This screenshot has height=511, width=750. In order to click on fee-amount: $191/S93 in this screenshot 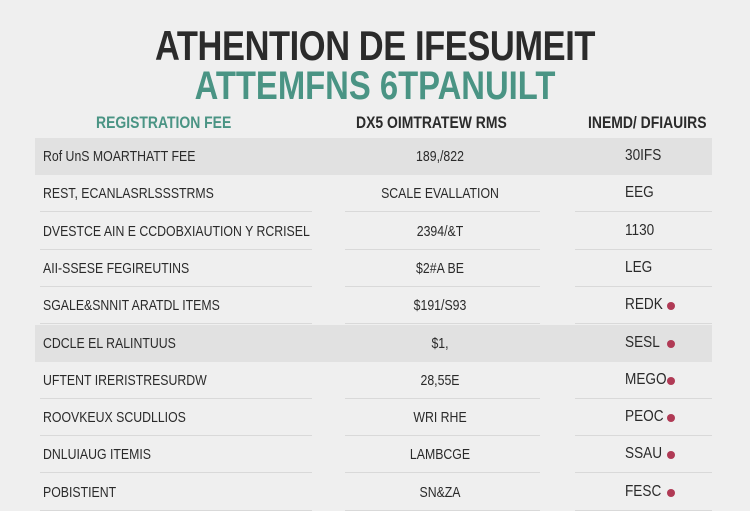, I will do `click(440, 306)`.